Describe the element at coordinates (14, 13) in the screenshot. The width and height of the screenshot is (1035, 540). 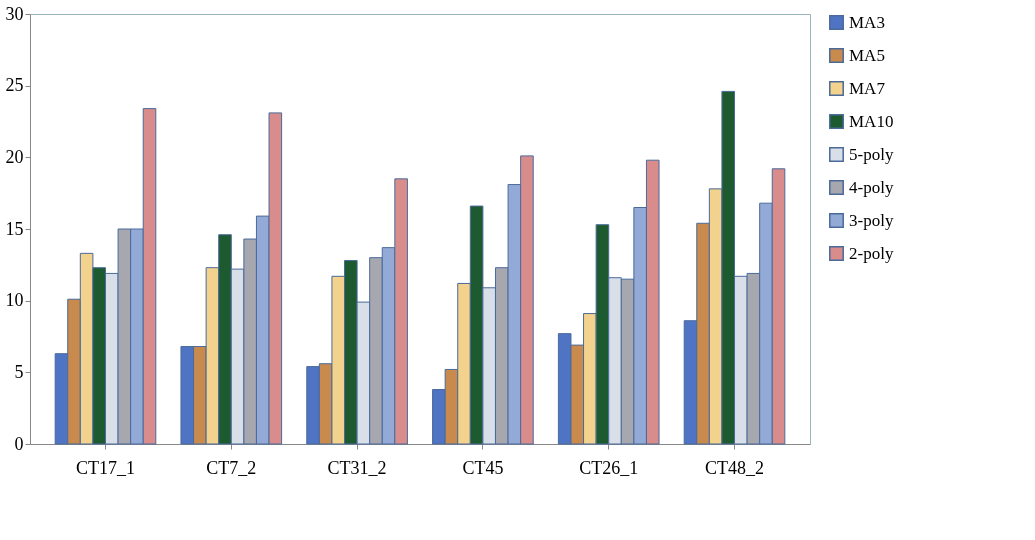
I see `y-tick-label: 30` at that location.